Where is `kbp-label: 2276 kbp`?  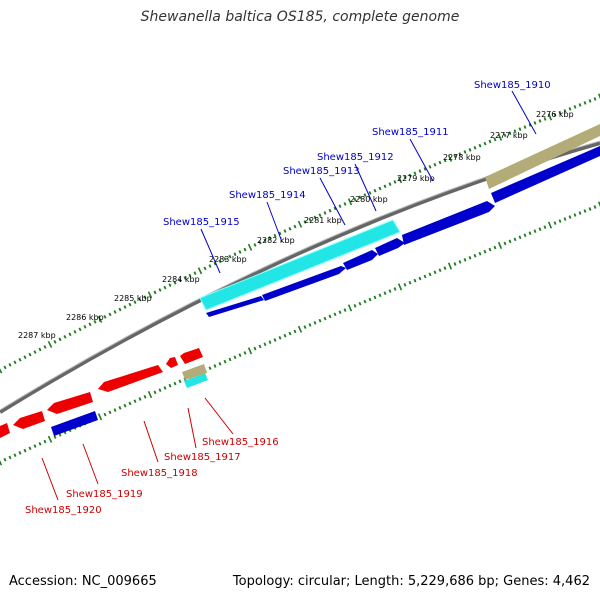
kbp-label: 2276 kbp is located at coordinates (555, 114).